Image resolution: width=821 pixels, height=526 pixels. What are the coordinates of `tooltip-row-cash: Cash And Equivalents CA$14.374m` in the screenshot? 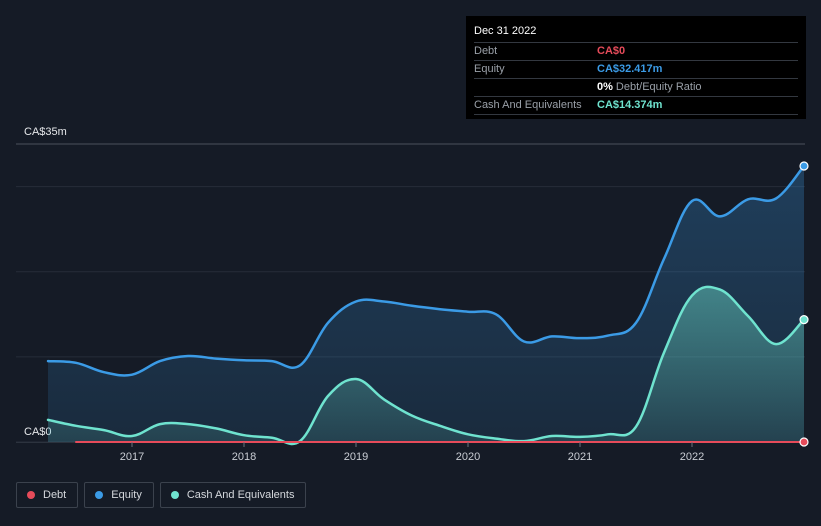 It's located at (636, 105).